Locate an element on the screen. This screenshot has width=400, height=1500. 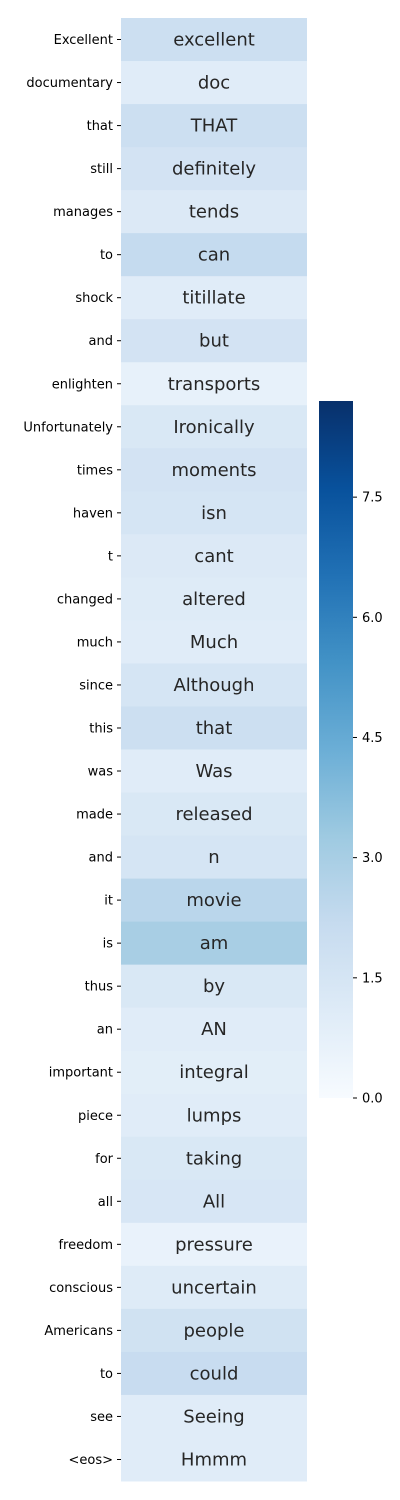
cell-text: uncertain is located at coordinates (214, 1287).